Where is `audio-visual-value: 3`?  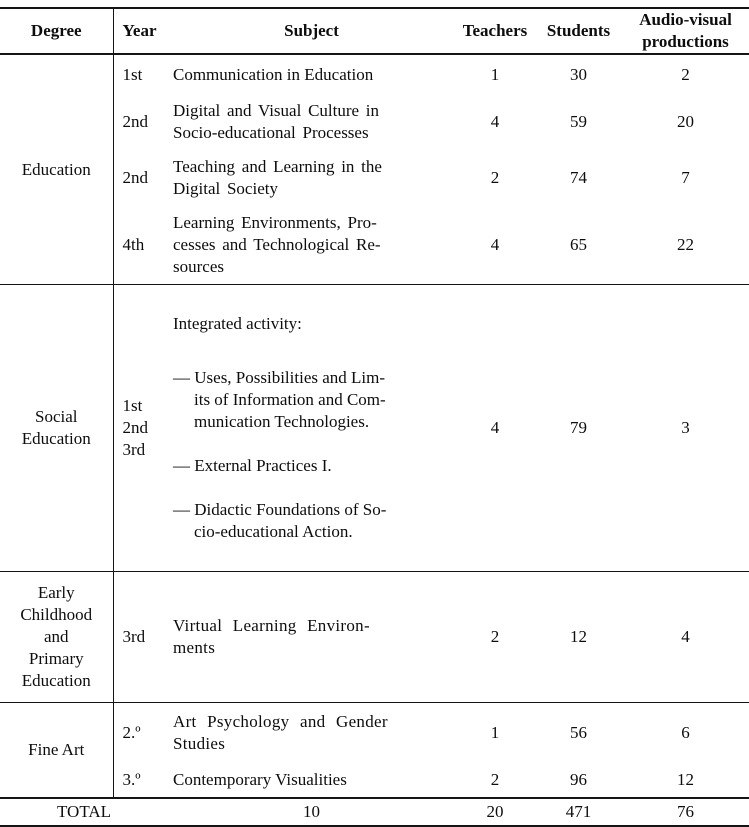
audio-visual-value: 3 is located at coordinates (685, 427).